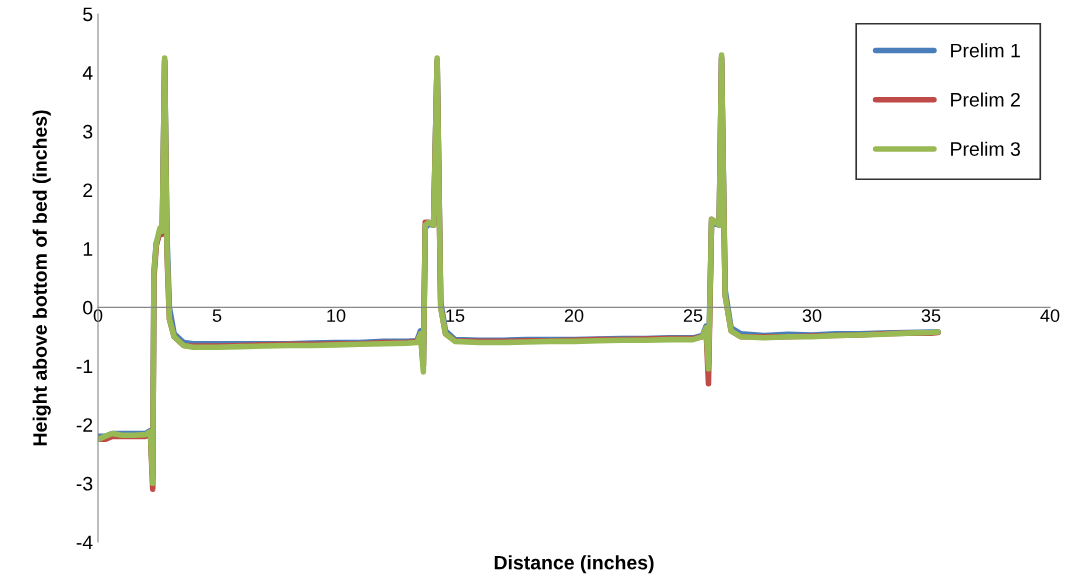 This screenshot has width=1070, height=588. I want to click on y-tick-label: 4, so click(87, 73).